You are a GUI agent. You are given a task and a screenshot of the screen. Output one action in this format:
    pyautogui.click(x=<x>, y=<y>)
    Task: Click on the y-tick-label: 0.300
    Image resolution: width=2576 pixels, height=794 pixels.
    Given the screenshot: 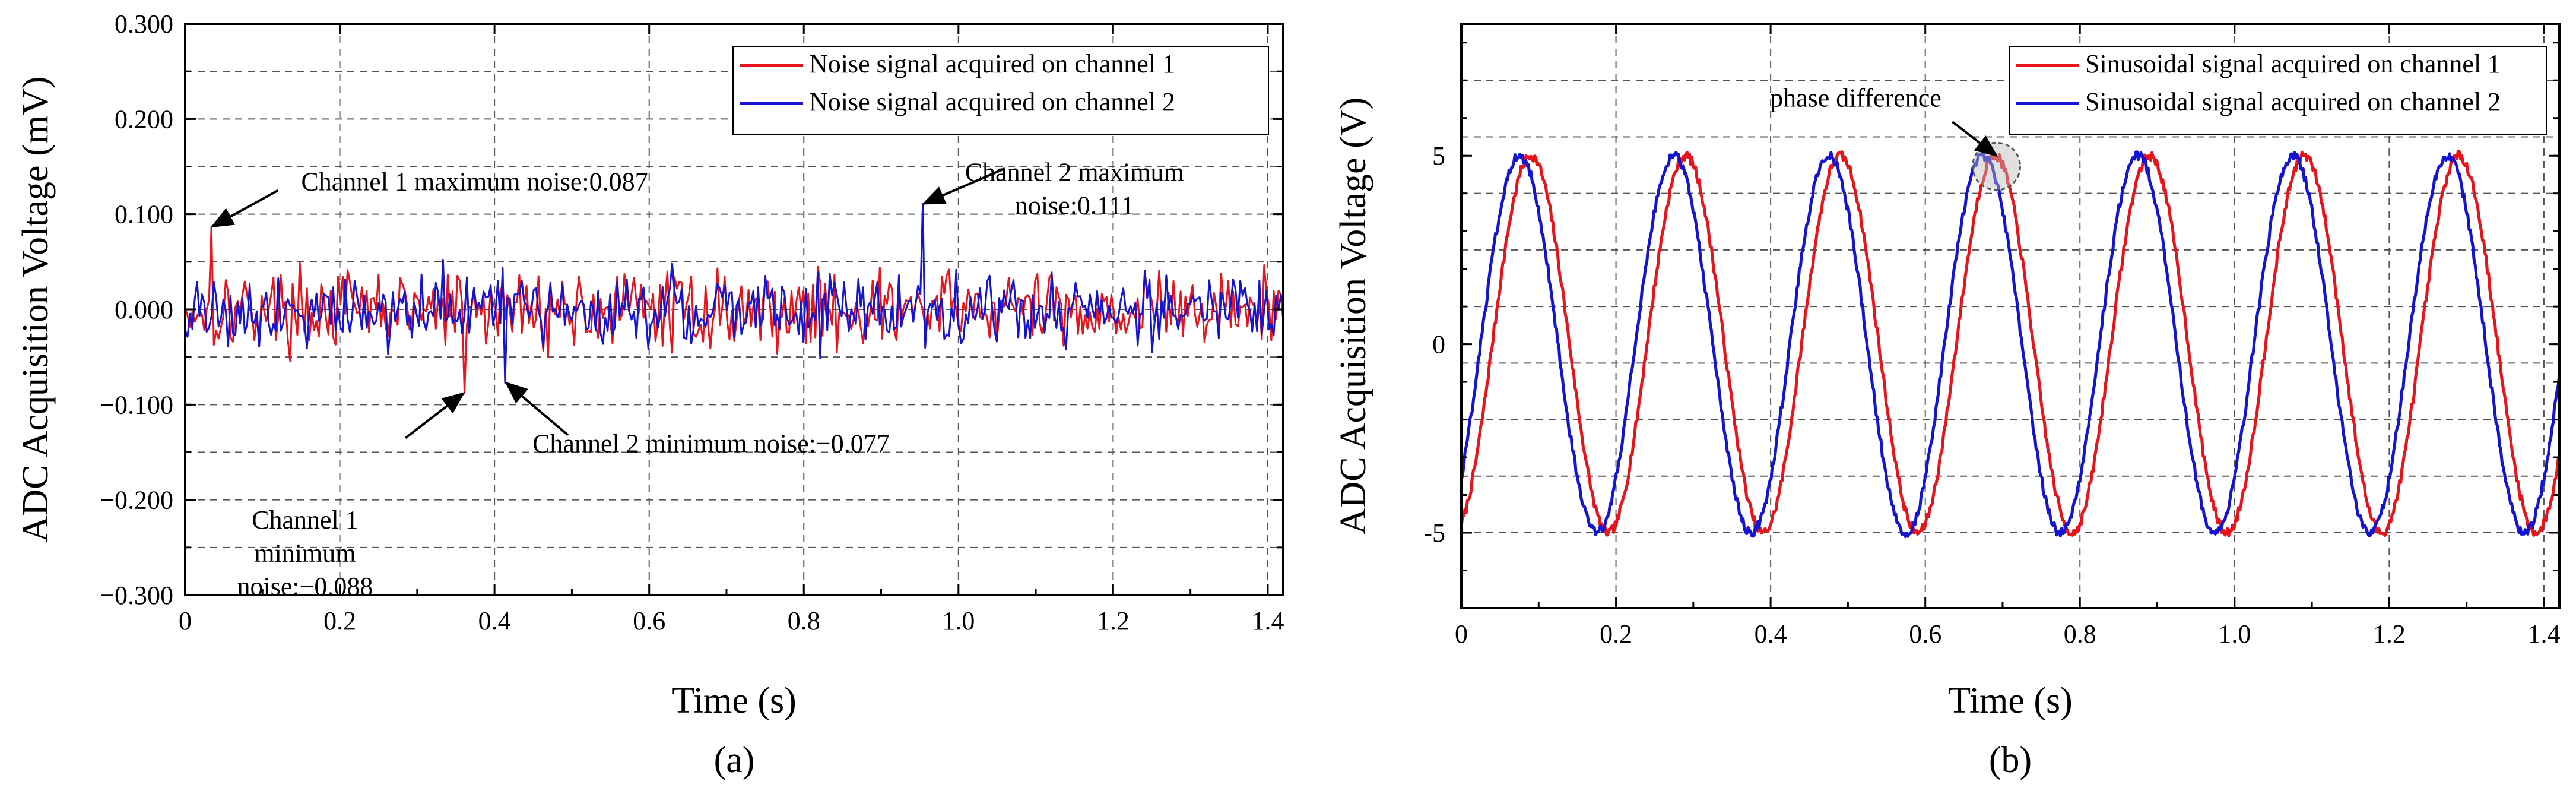 What is the action you would take?
    pyautogui.click(x=144, y=25)
    